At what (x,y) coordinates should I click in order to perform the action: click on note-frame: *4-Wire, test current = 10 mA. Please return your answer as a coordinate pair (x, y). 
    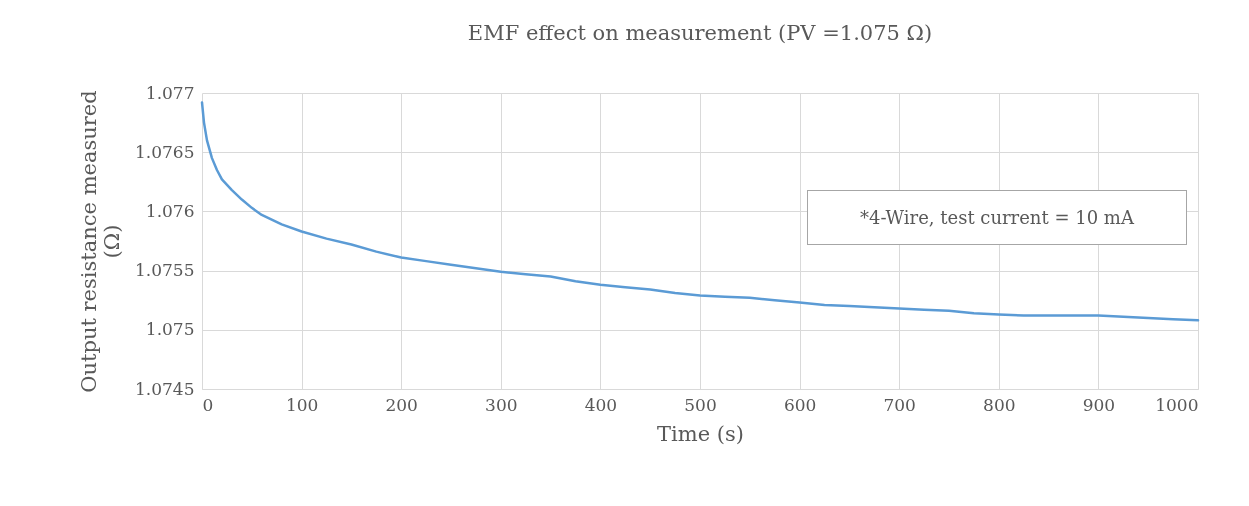
    Looking at the image, I should click on (997, 217).